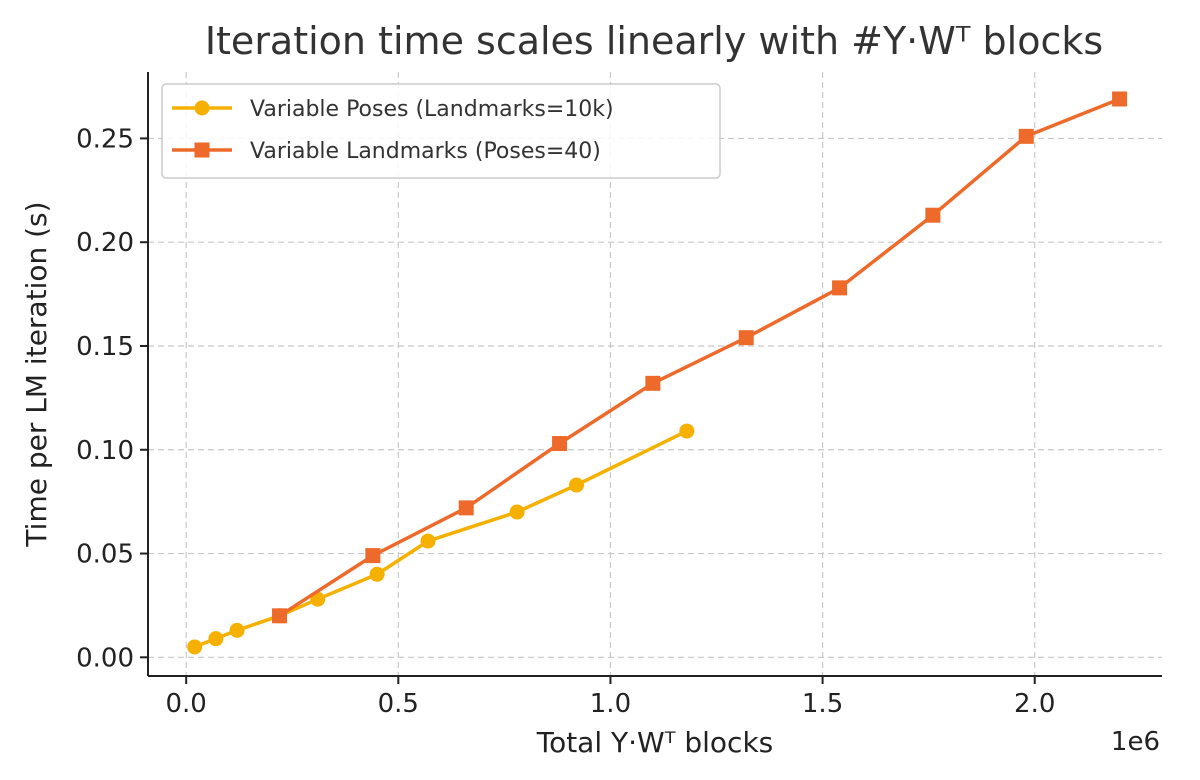 The image size is (1200, 780). I want to click on legend-item: Variable Poses (Landmarks=10k), so click(393, 109).